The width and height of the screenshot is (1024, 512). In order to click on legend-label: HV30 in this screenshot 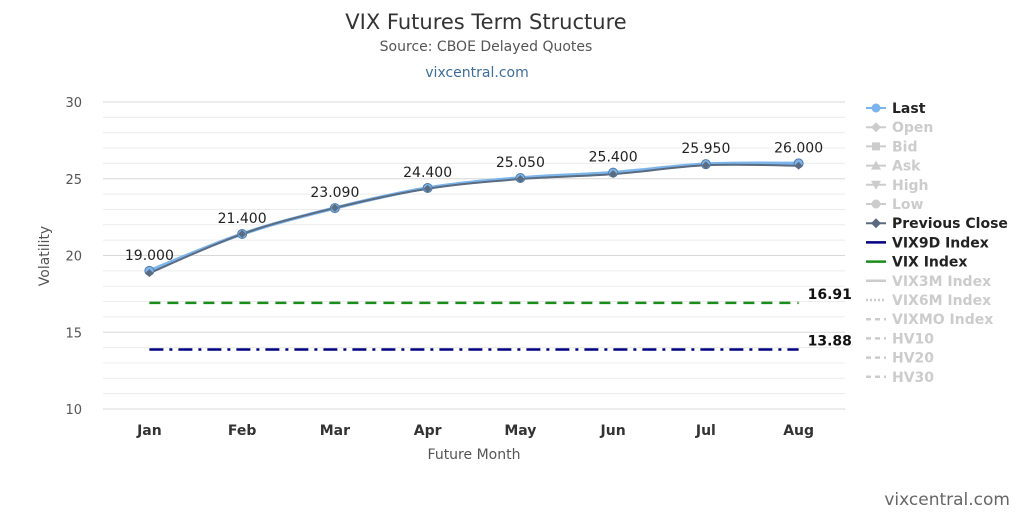, I will do `click(913, 378)`.